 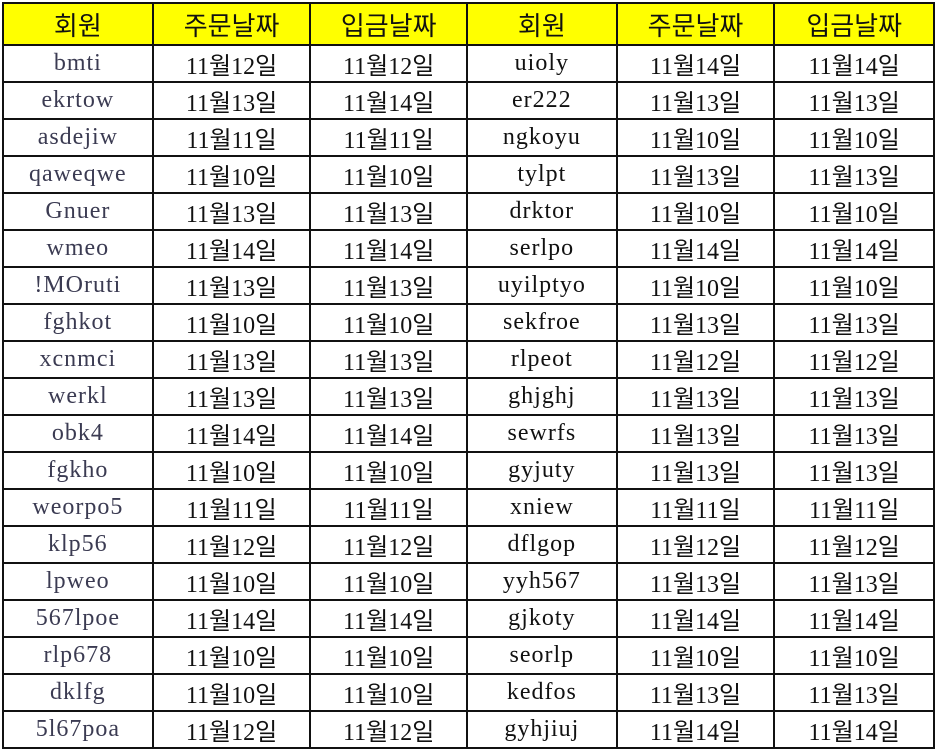 I want to click on order-date-cell-2: 11월12일, so click(x=695, y=359).